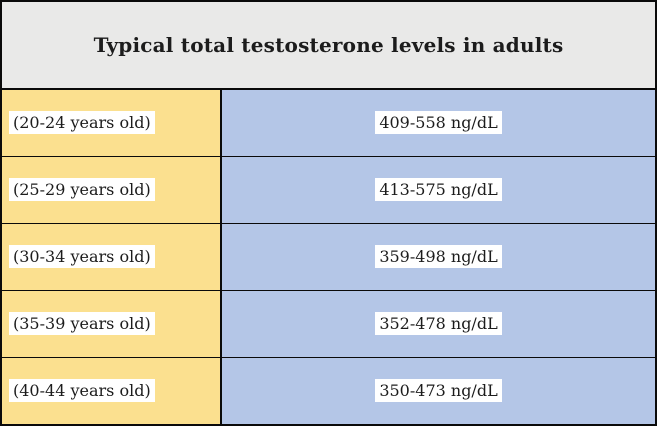 This screenshot has height=426, width=657. I want to click on age-label: (30-34 years old), so click(82, 256).